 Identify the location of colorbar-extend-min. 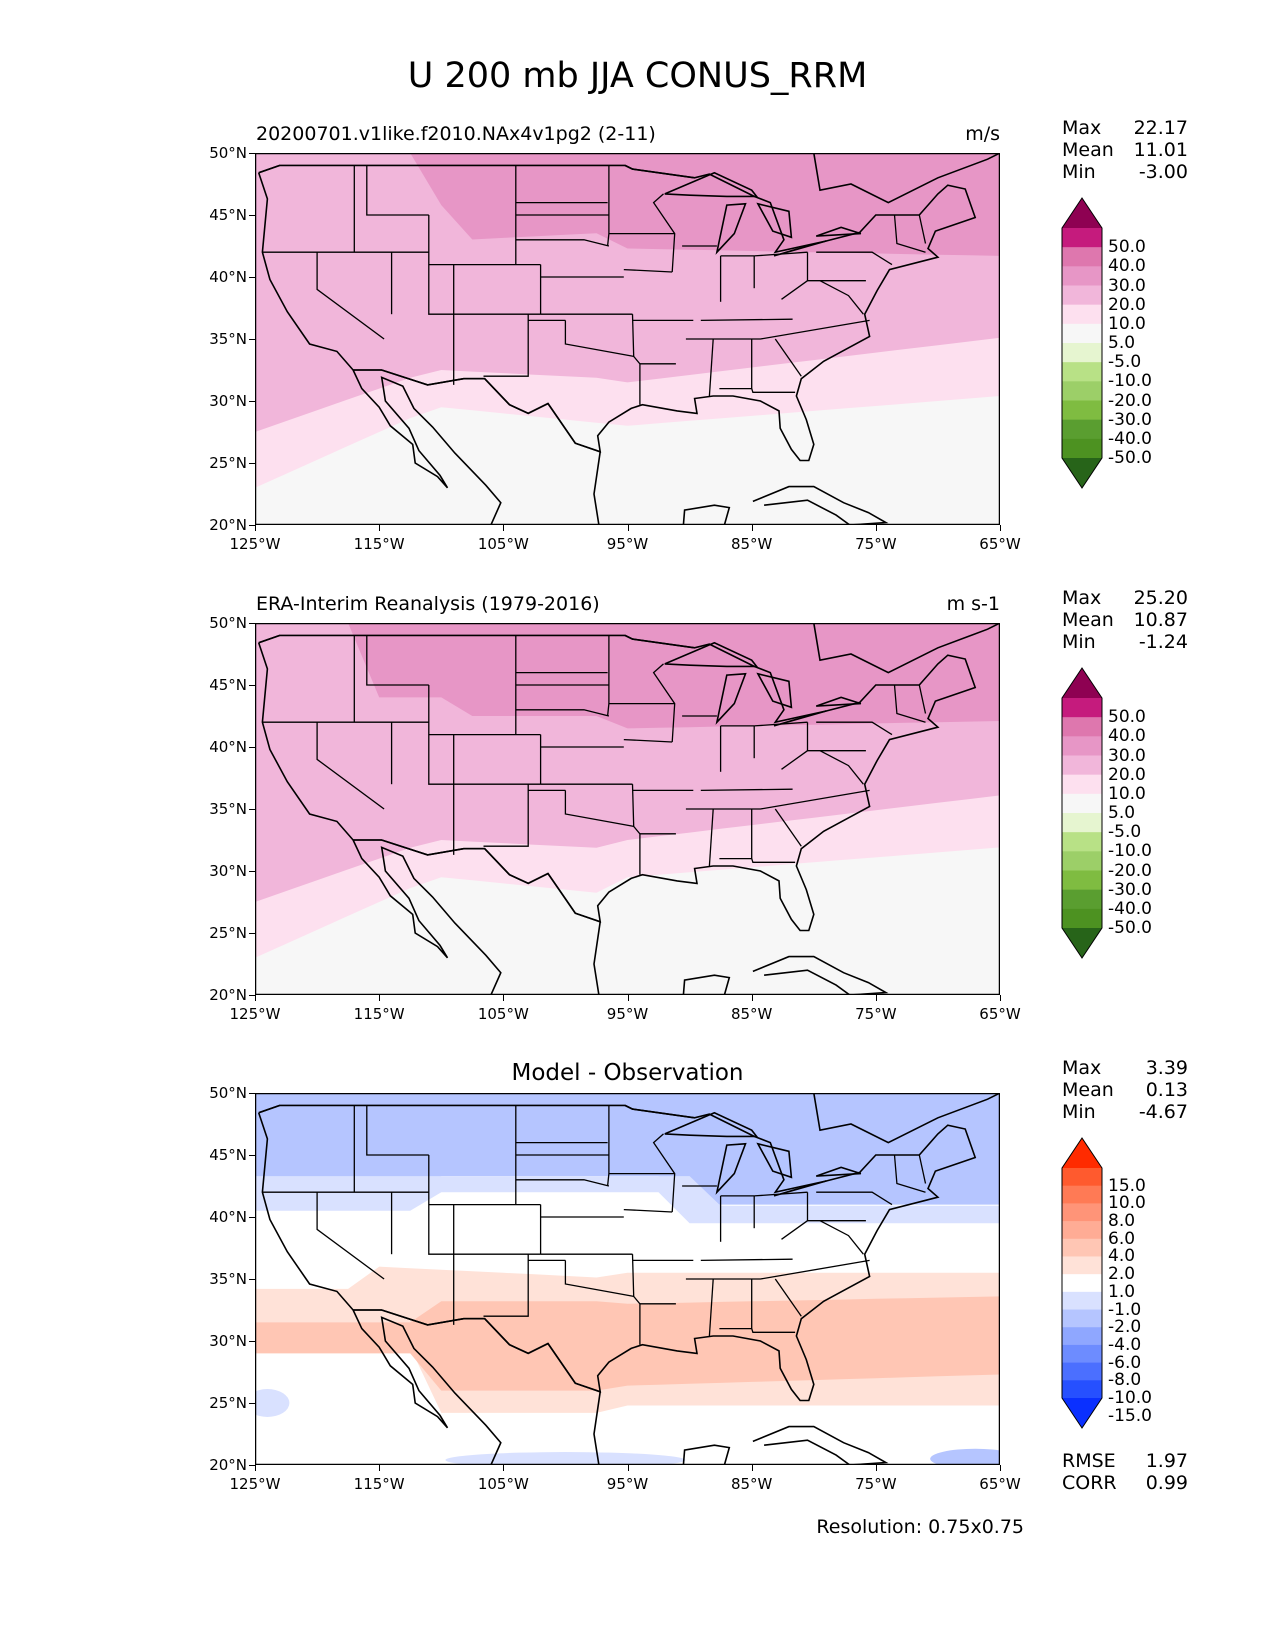
(1082, 1413).